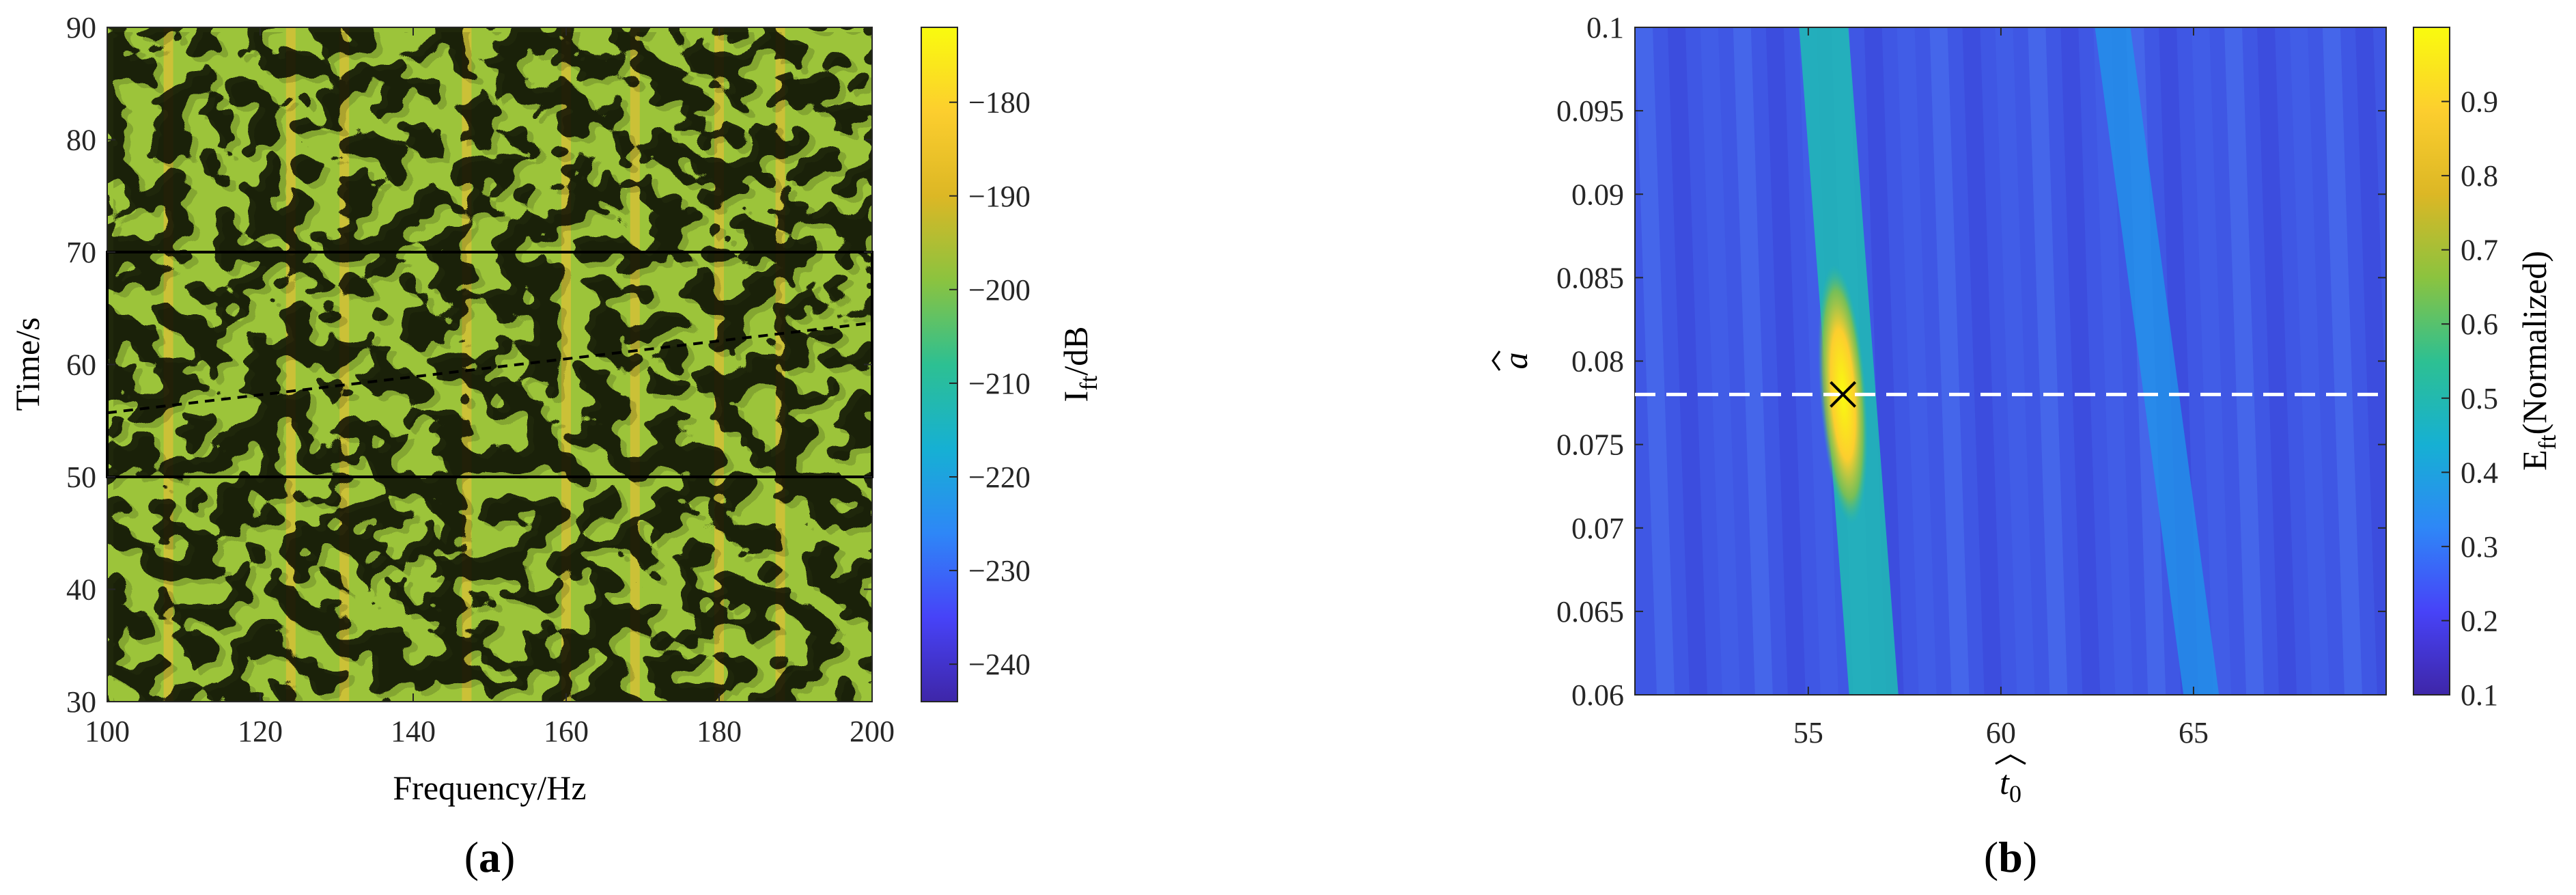  What do you see at coordinates (719, 731) in the screenshot?
I see `panel-a-x-tick-label: 180` at bounding box center [719, 731].